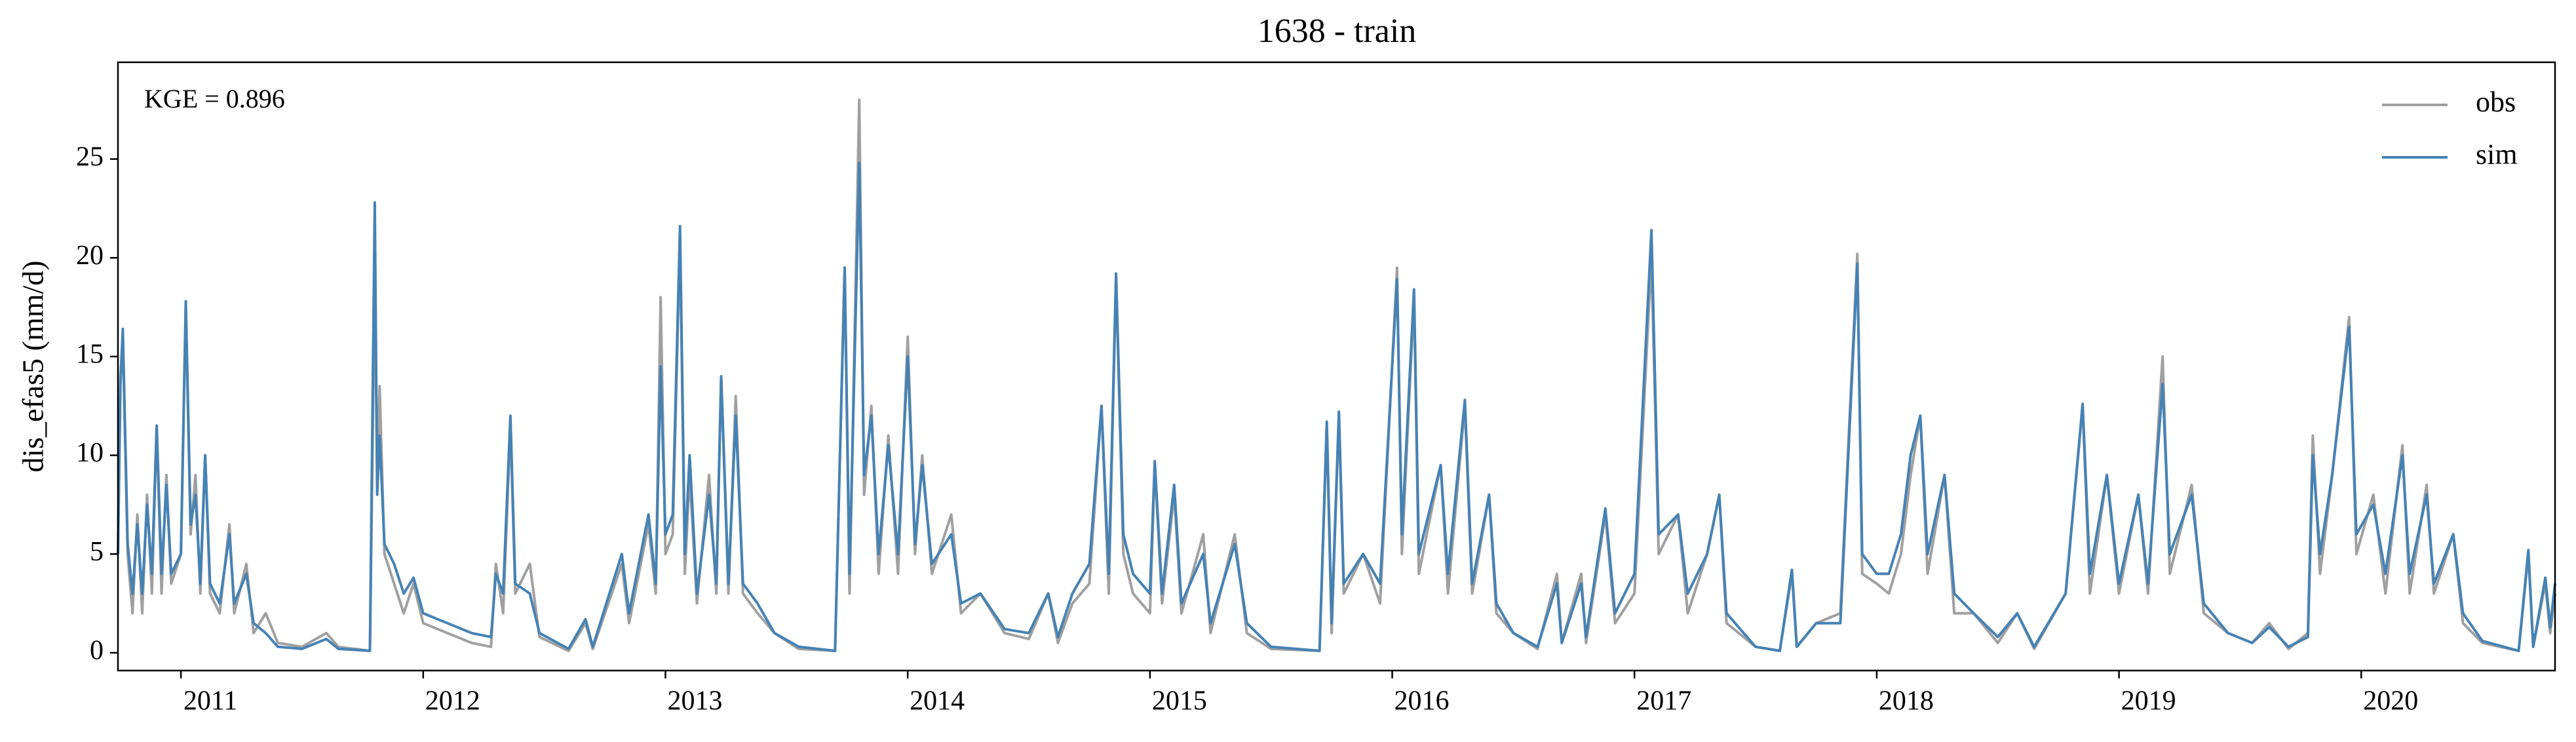 This screenshot has height=742, width=2576. Describe the element at coordinates (1337, 31) in the screenshot. I see `chart-title: 1638 - train` at that location.